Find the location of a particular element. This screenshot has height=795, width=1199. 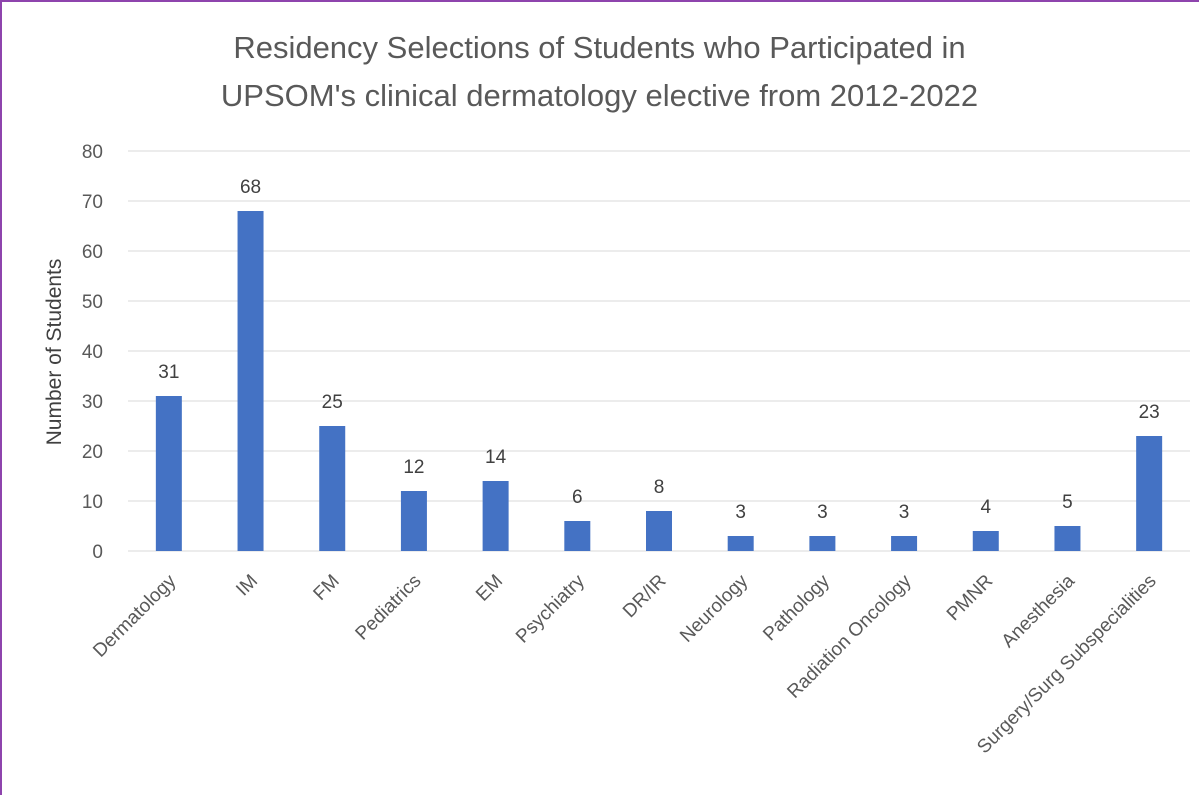

y-axis-label: Number of Students is located at coordinates (54, 352).